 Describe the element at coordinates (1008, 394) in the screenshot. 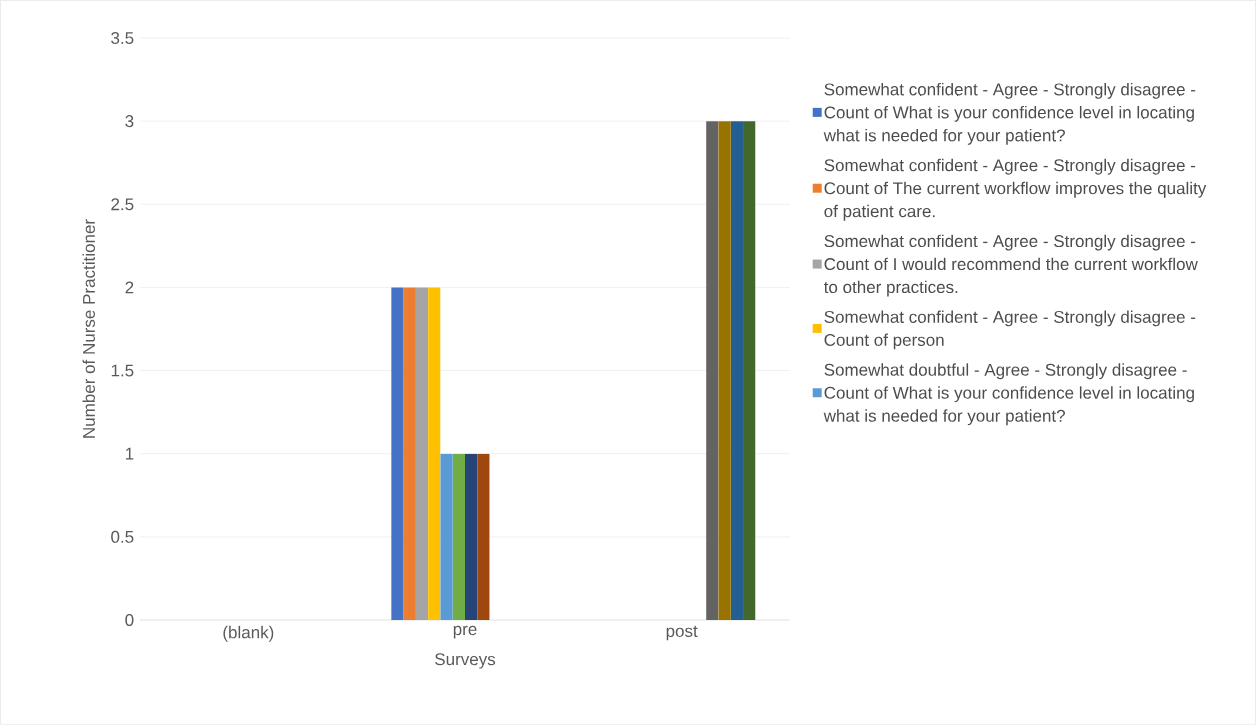

I see `legend-label: Somewhat doubtful - Agree - Strongly disagree - Count of What is your confidence level in locating what is needed for your patient?` at that location.